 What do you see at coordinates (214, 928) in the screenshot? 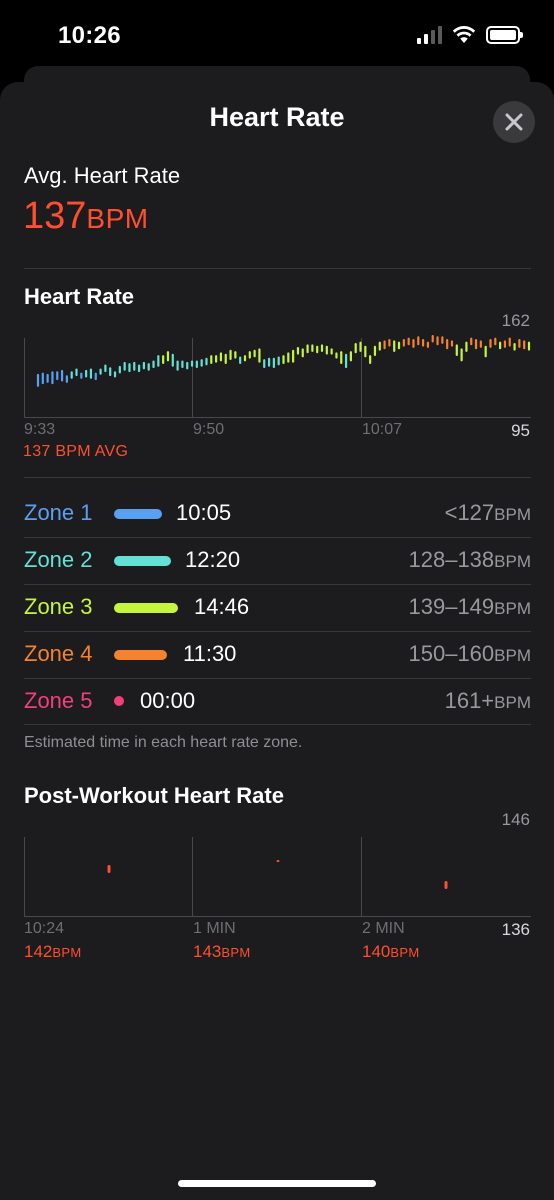
I see `post-x-label: 1 MIN` at bounding box center [214, 928].